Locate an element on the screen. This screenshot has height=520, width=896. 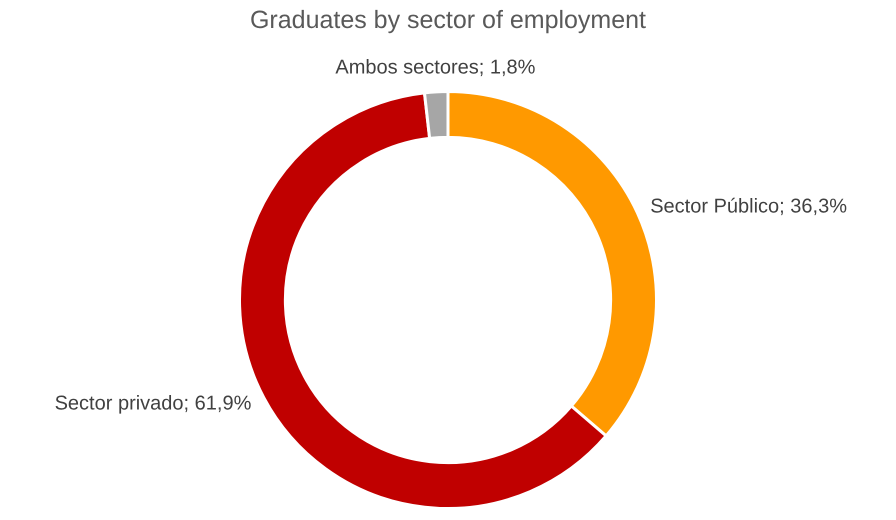
chart-title: Graduates by sector of employment is located at coordinates (448, 20).